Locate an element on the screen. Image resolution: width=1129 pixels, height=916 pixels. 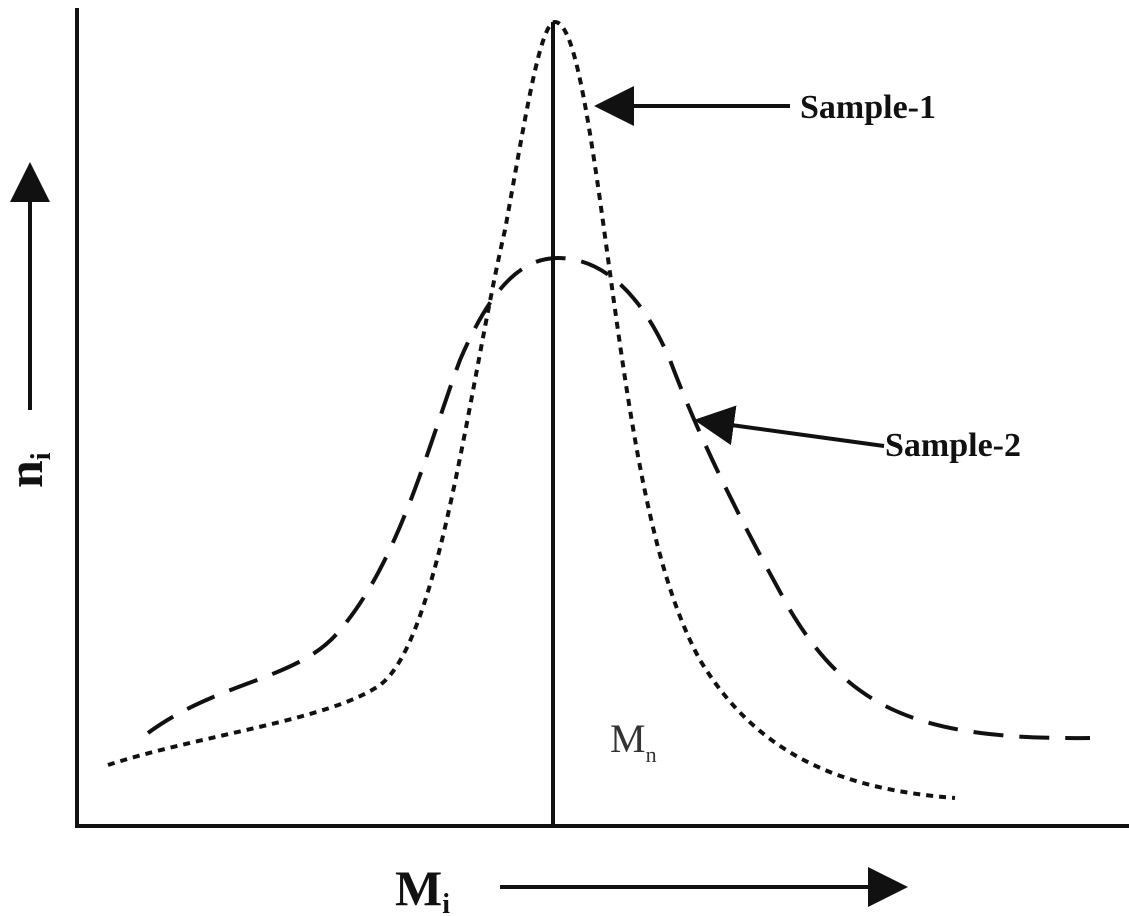
x-axis-title-main: M is located at coordinates (418, 888).